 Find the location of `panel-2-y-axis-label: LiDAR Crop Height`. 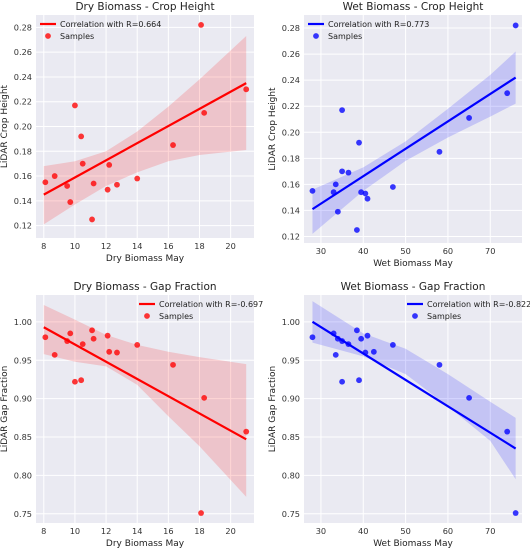

panel-2-y-axis-label: LiDAR Crop Height is located at coordinates (273, 129).